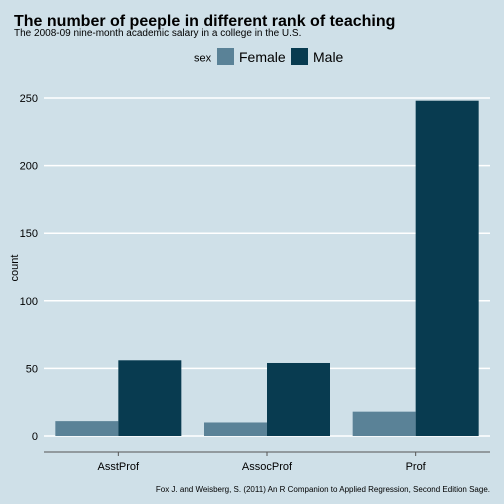 This screenshot has height=504, width=504. What do you see at coordinates (29, 302) in the screenshot?
I see `y-tick-label-100: 100` at bounding box center [29, 302].